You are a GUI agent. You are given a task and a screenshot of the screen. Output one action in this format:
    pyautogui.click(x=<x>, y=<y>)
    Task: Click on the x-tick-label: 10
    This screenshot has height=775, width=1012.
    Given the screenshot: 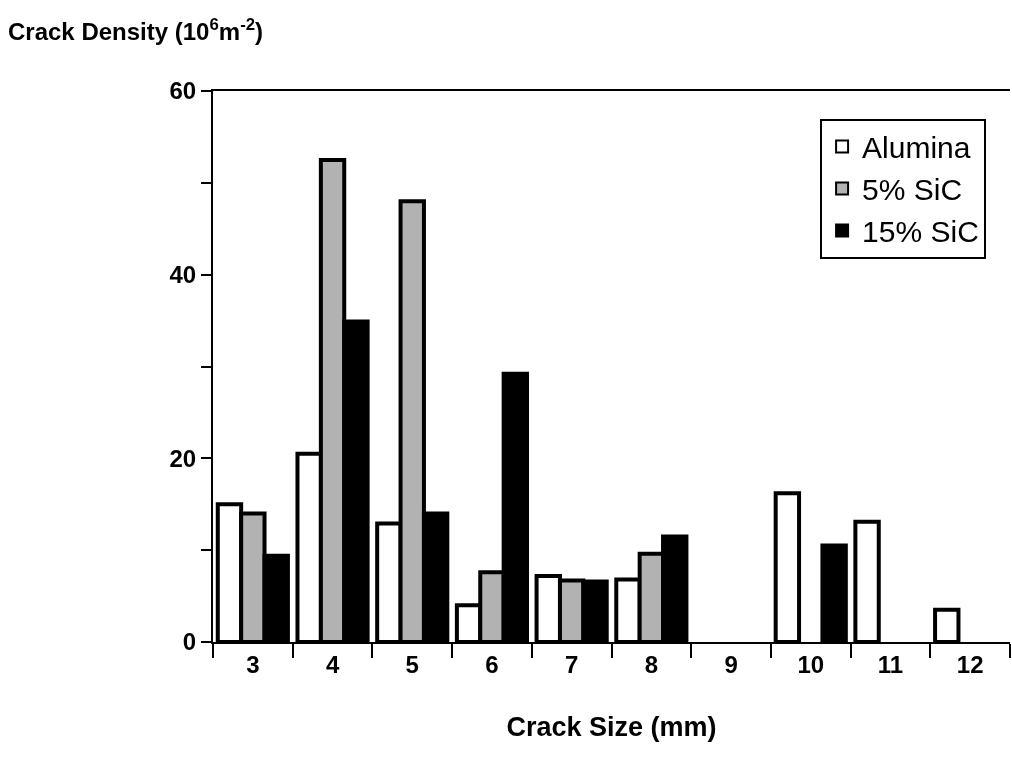 What is the action you would take?
    pyautogui.click(x=811, y=664)
    